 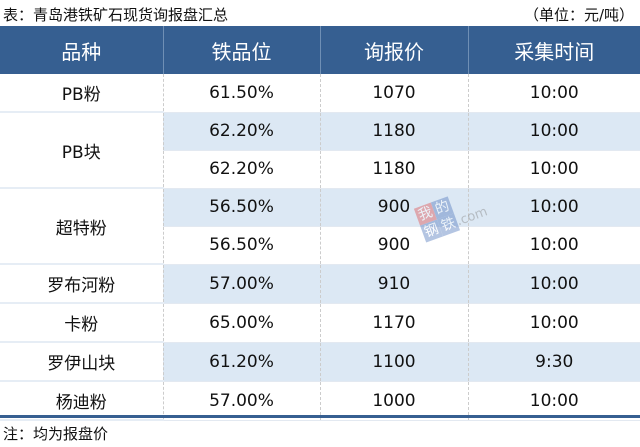 I want to click on price-cell: 1100, so click(x=394, y=362).